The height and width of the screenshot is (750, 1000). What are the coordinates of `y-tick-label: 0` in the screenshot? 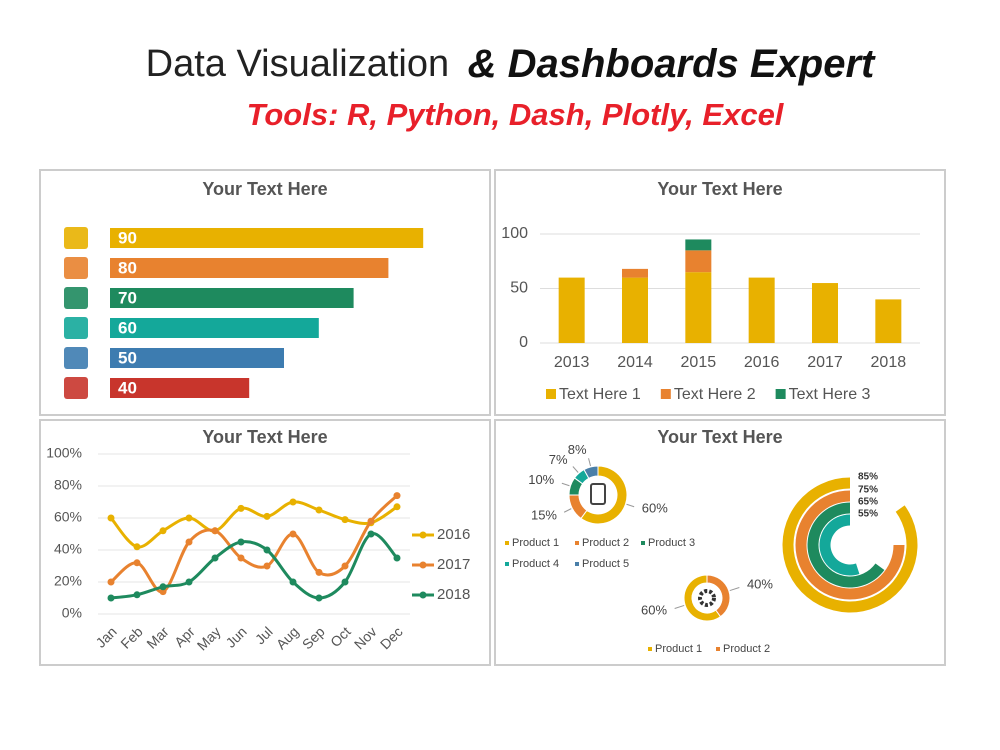 It's located at (523, 342).